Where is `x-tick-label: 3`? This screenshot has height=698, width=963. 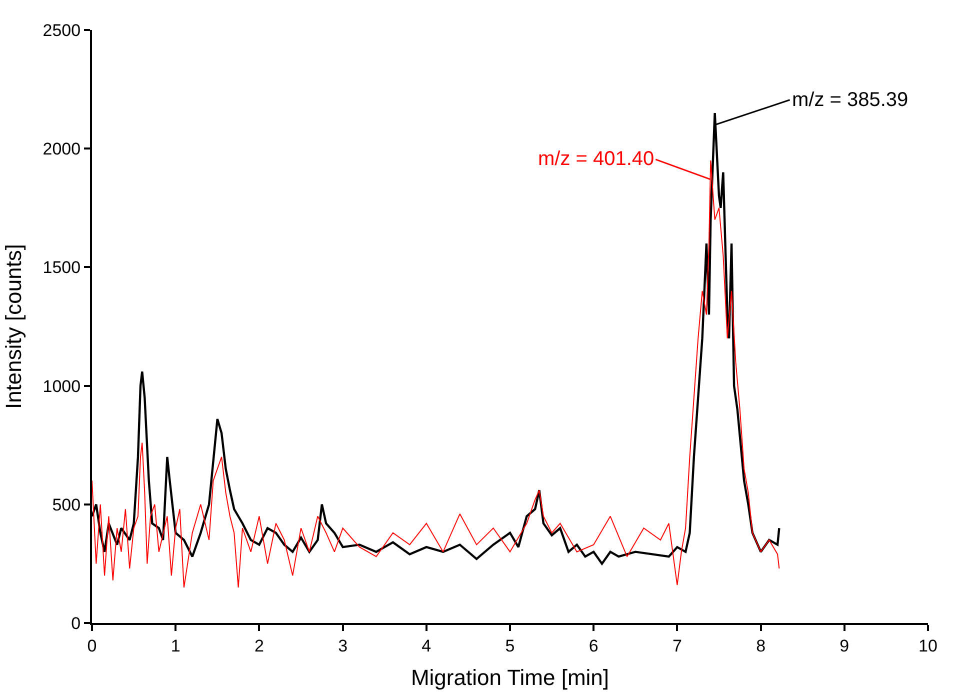
x-tick-label: 3 is located at coordinates (343, 646).